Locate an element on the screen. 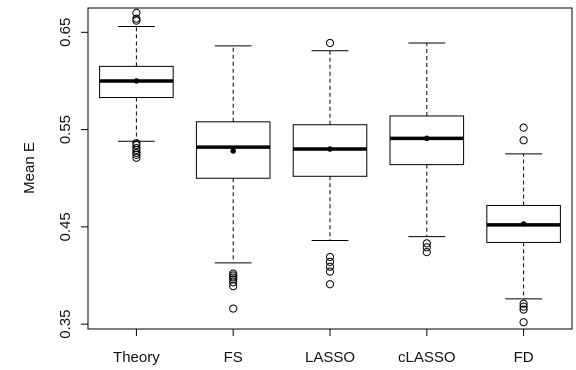 The height and width of the screenshot is (370, 576). y-axis: 0.35 0.45 0.55 0.65 is located at coordinates (72, 178).